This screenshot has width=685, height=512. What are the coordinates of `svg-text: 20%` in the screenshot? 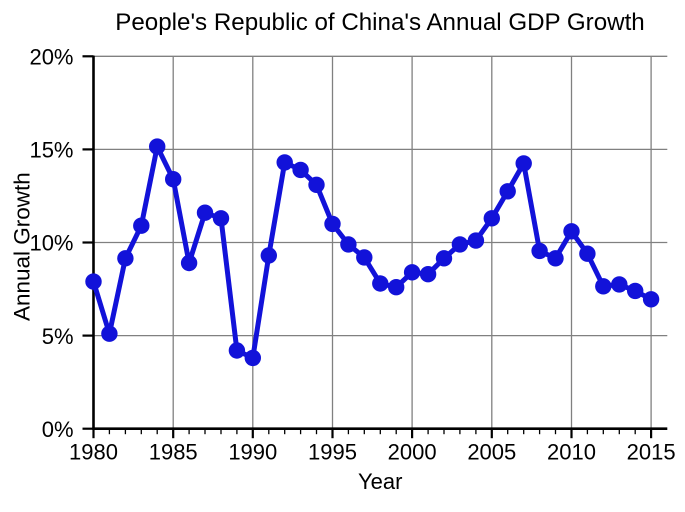 It's located at (51, 57).